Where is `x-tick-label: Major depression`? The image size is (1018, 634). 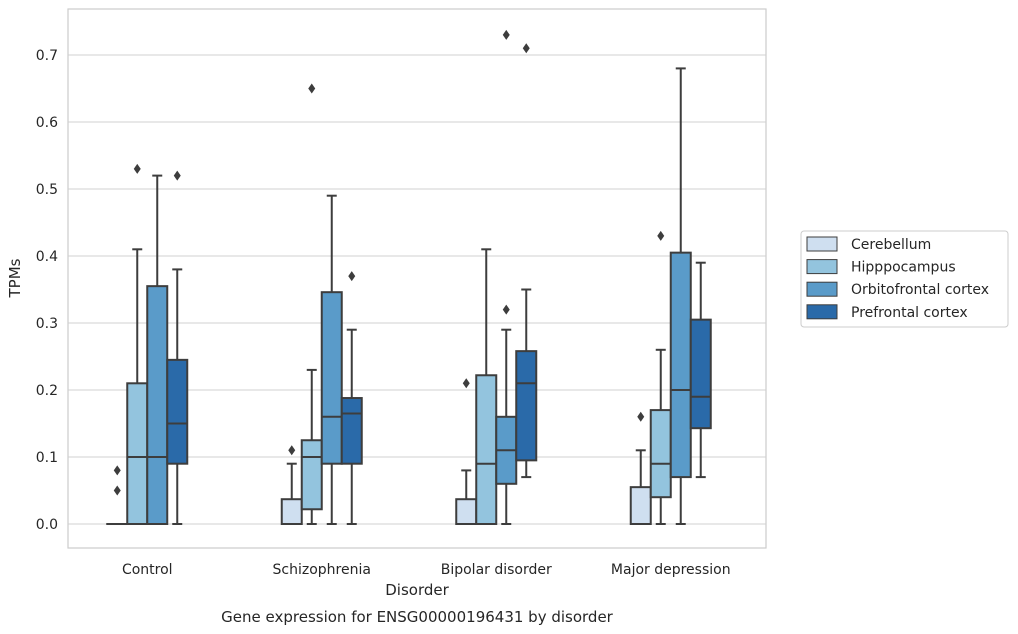
x-tick-label: Major depression is located at coordinates (671, 570).